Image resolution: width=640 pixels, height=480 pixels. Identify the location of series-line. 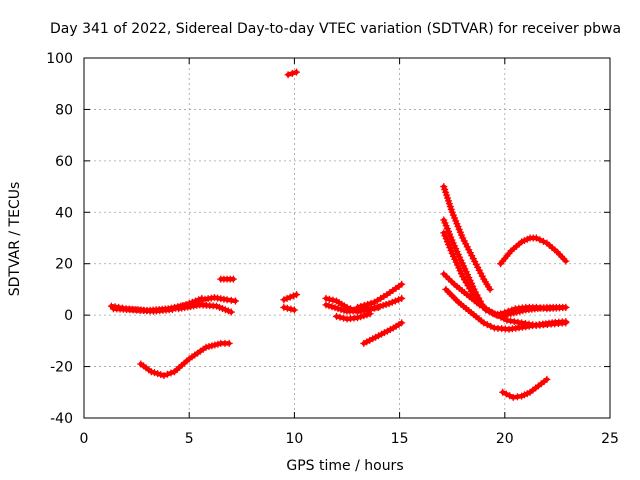
(382, 333).